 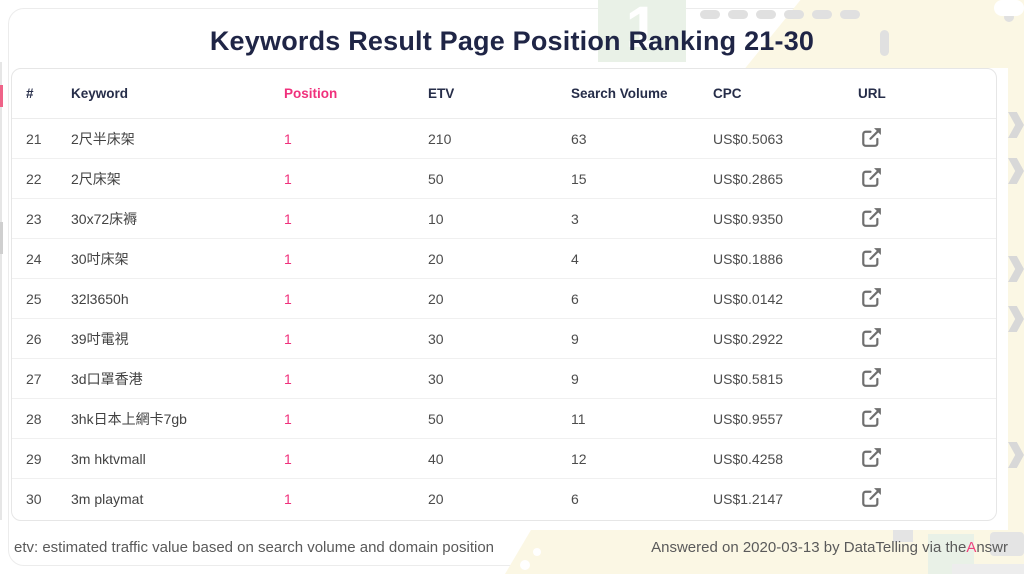 What do you see at coordinates (1, 291) in the screenshot?
I see `map-edge-line` at bounding box center [1, 291].